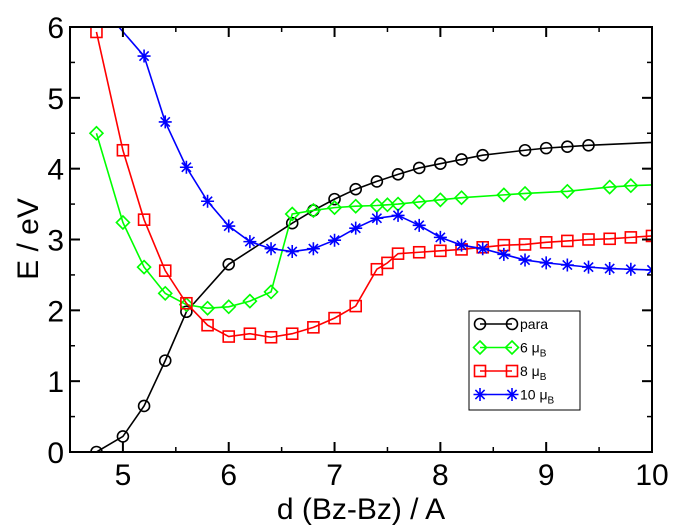 The height and width of the screenshot is (529, 678). What do you see at coordinates (510, 324) in the screenshot?
I see `legend-entry-para: para` at bounding box center [510, 324].